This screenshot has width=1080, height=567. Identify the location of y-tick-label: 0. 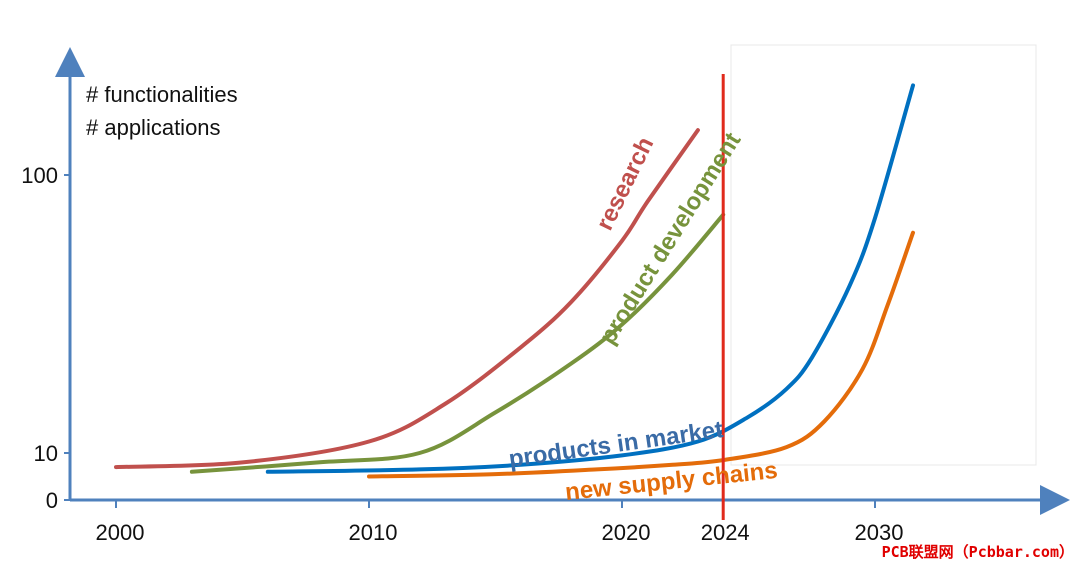
(52, 500).